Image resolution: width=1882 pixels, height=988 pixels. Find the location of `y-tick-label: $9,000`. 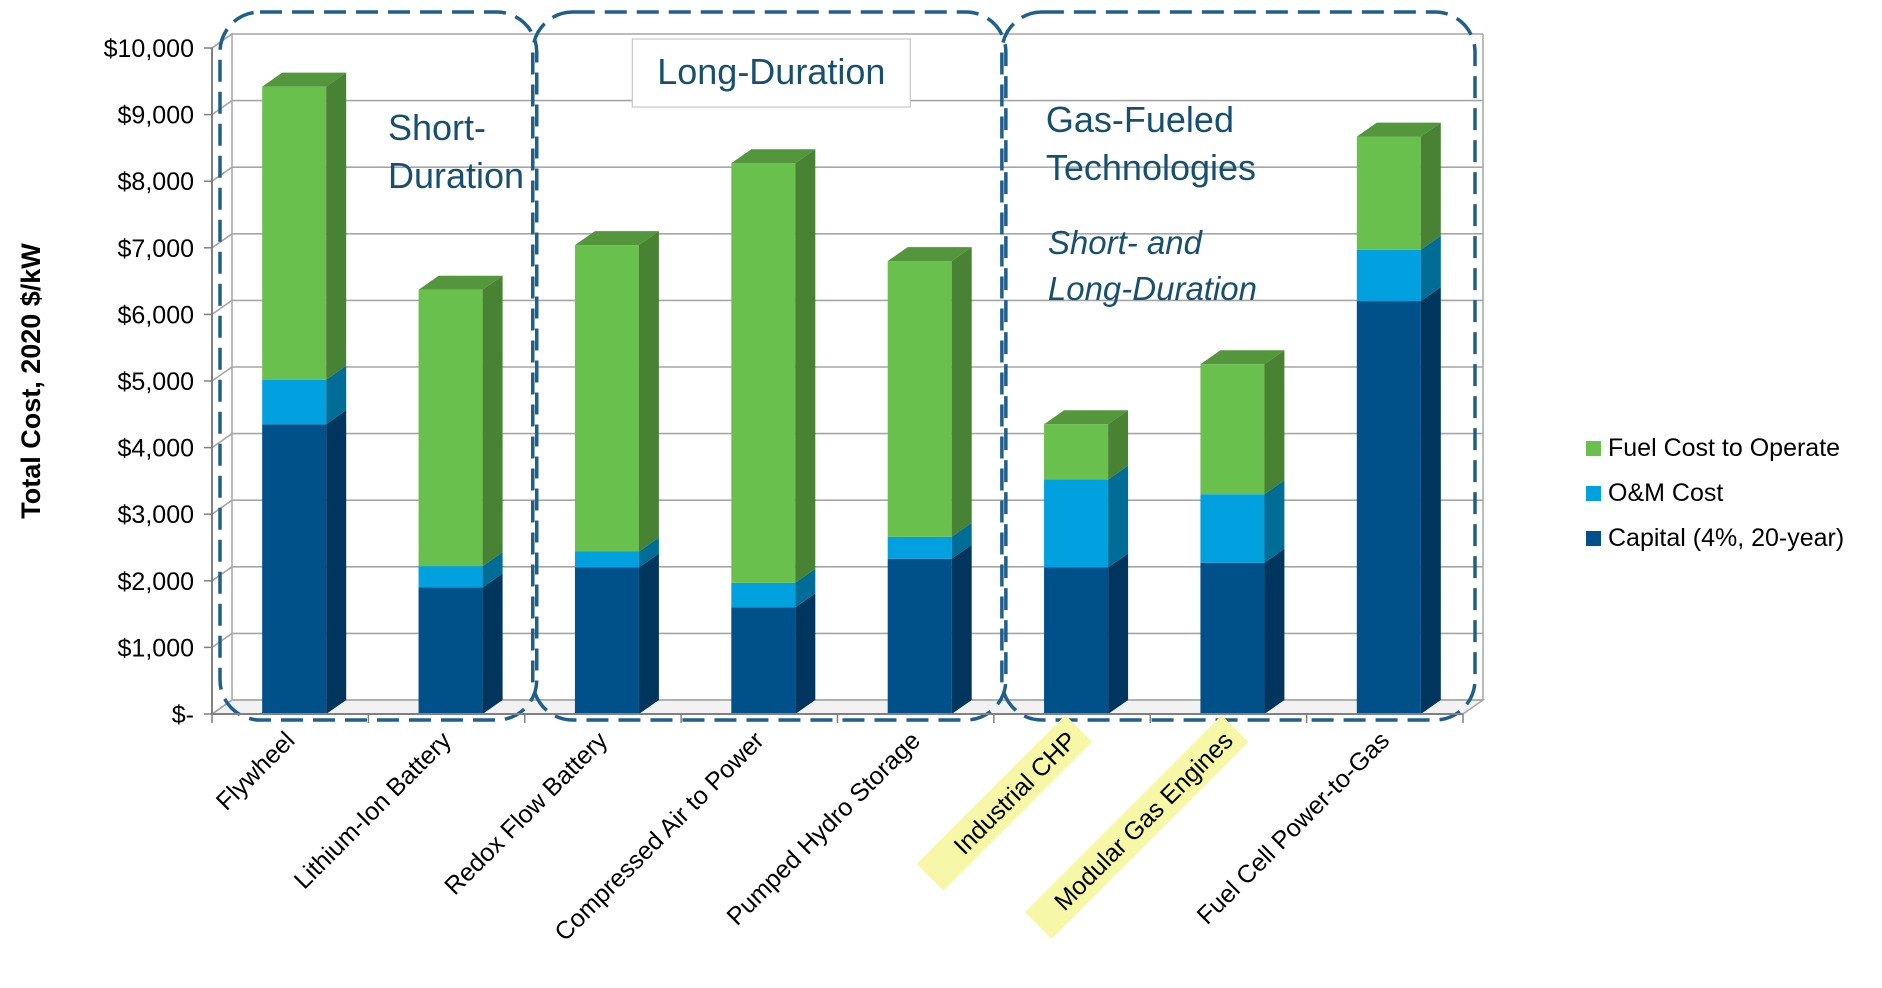

y-tick-label: $9,000 is located at coordinates (156, 116).